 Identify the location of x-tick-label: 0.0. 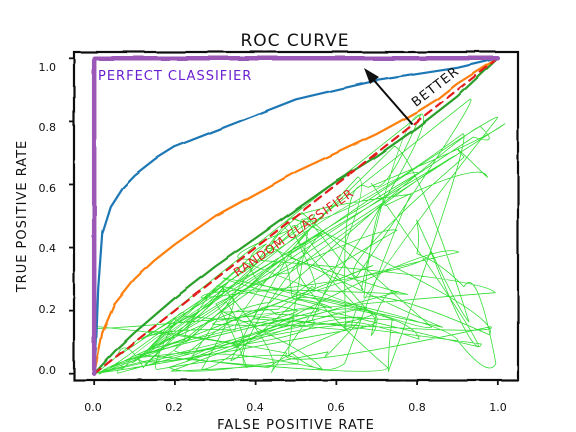
(93, 407).